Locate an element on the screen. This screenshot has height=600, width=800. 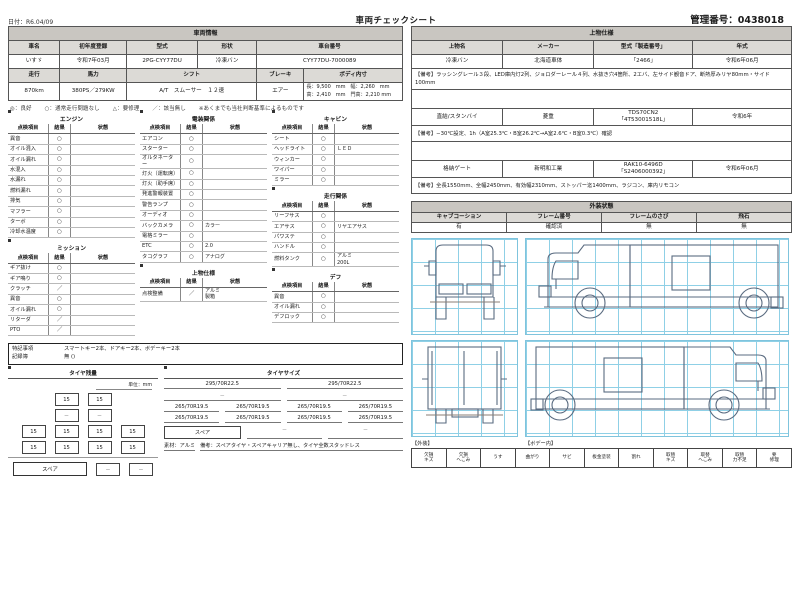
damage-legend-cell: サビ is located at coordinates (567, 457).